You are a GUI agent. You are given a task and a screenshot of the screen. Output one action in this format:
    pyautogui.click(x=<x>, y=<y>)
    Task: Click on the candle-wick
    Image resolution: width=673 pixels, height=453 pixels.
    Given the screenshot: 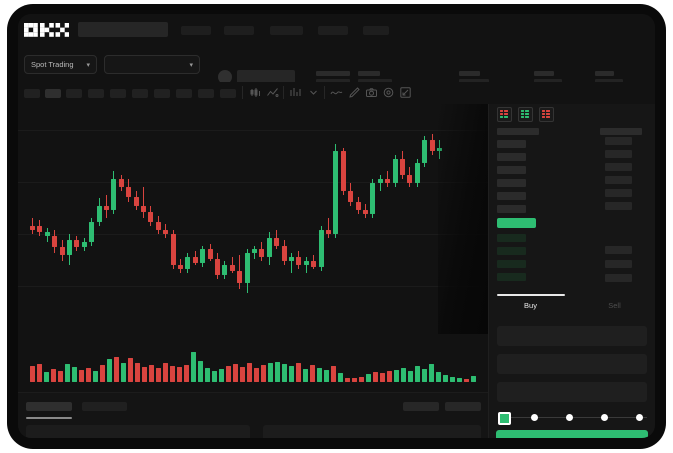 What is the action you would take?
    pyautogui.click(x=291, y=263)
    